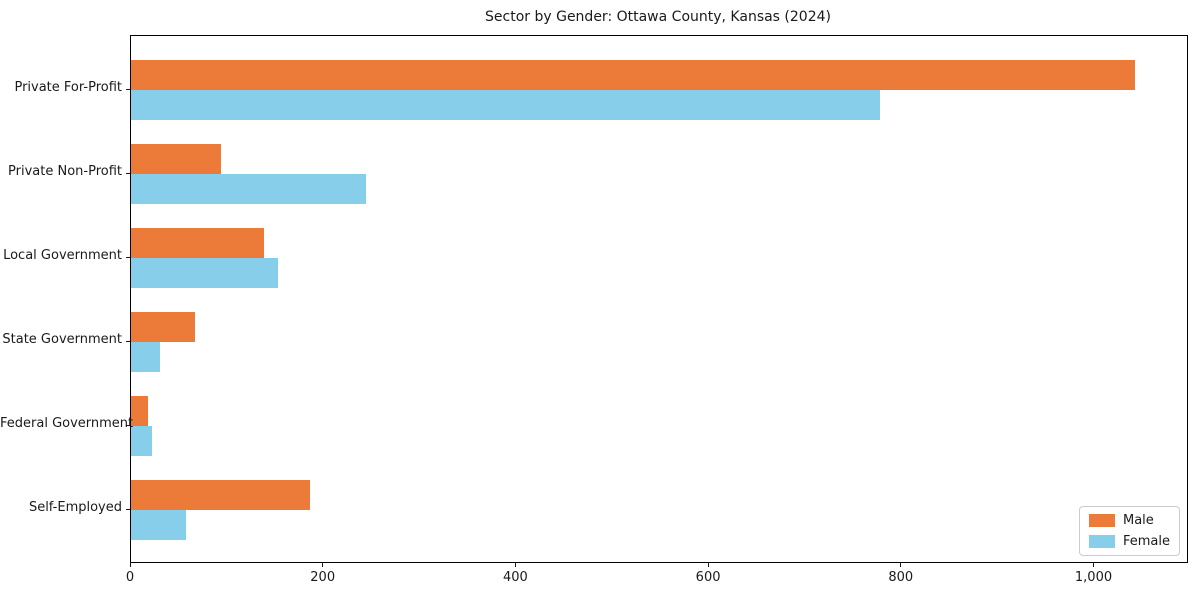 This screenshot has width=1200, height=600. I want to click on x-tick-label-800: 800, so click(901, 577).